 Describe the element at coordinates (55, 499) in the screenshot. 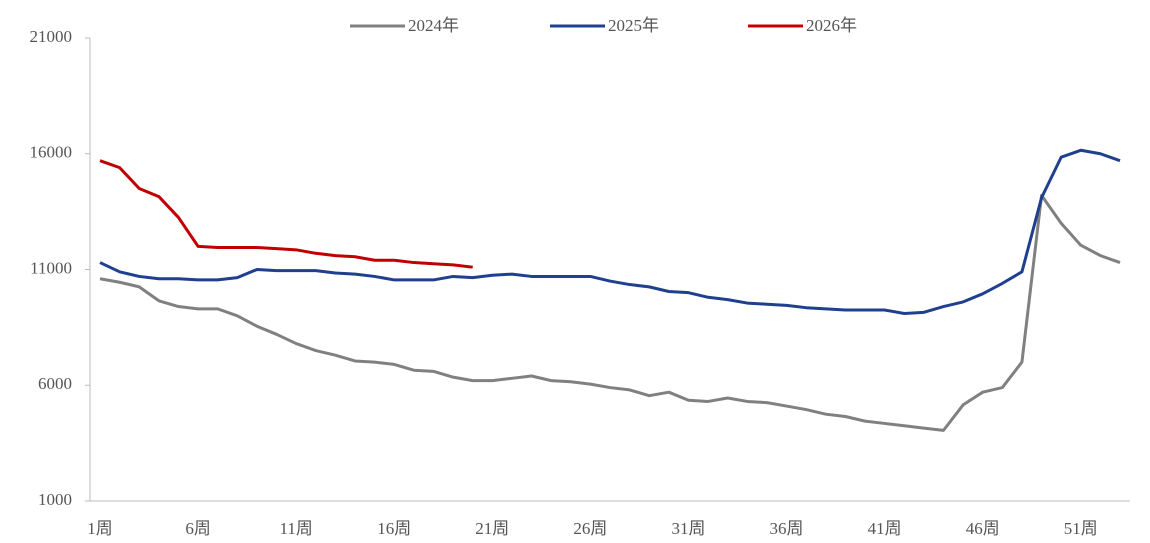

I see `y-tick-label: 1000` at that location.